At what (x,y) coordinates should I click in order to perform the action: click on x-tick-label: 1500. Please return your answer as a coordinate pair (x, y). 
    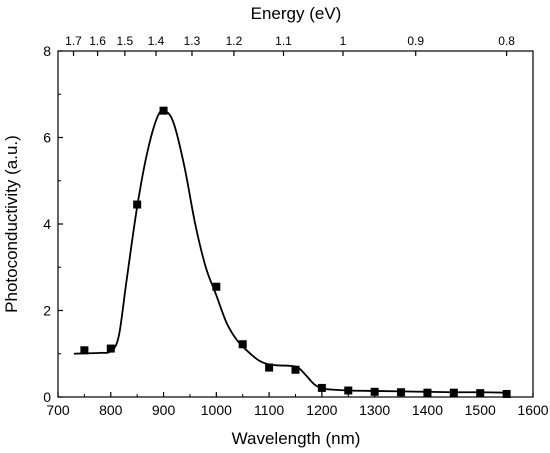
    Looking at the image, I should click on (480, 410).